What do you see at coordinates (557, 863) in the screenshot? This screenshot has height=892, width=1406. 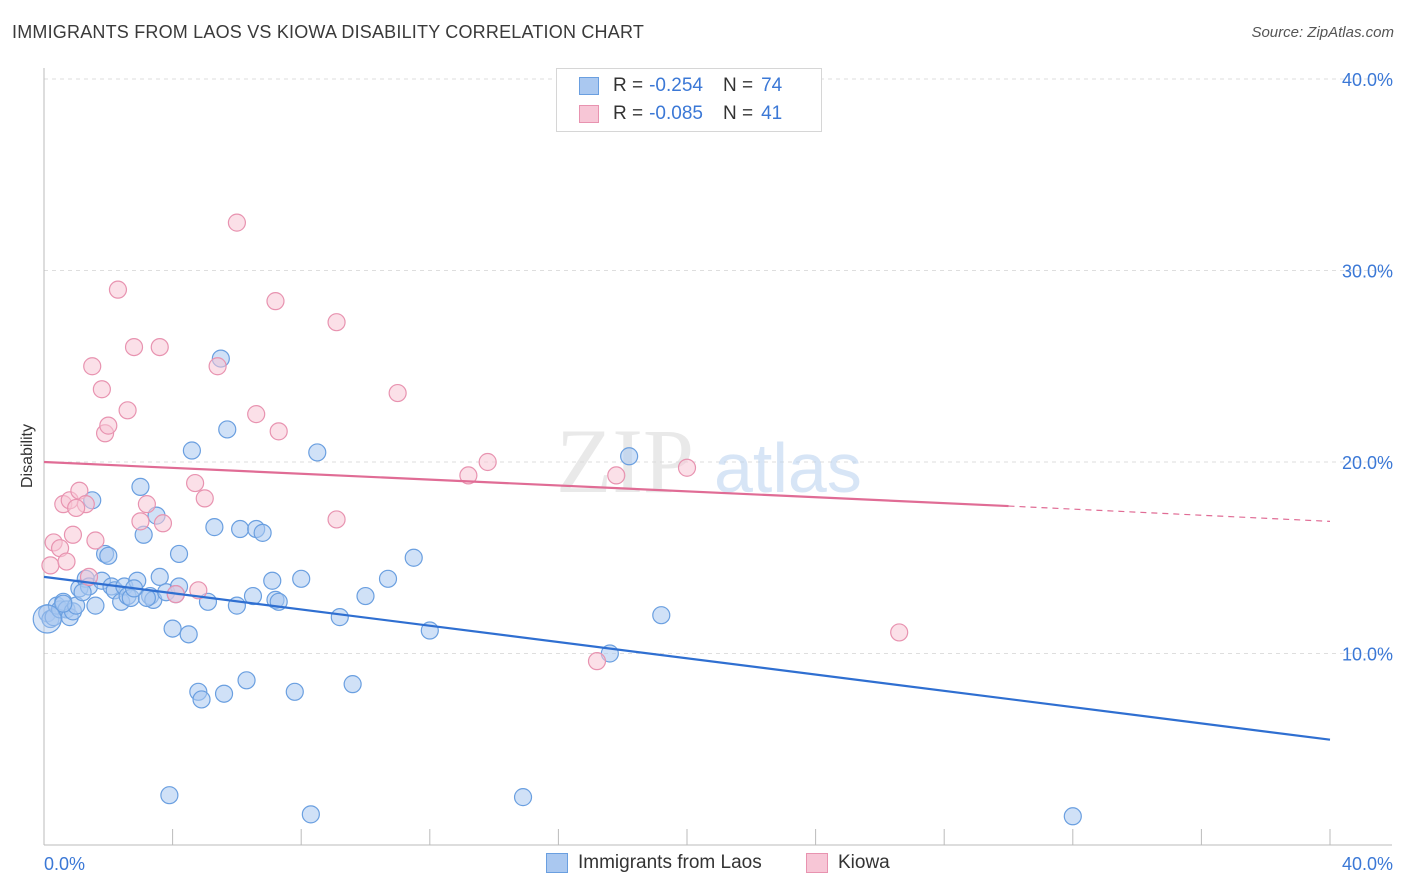 I see `series-swatch-laos` at bounding box center [557, 863].